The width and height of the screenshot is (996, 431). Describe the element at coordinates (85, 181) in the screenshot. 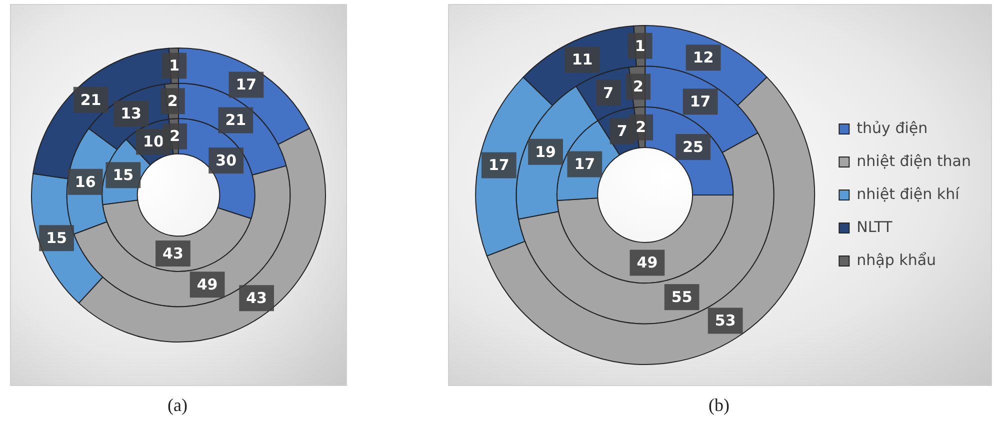

I see `data-label: 16` at that location.